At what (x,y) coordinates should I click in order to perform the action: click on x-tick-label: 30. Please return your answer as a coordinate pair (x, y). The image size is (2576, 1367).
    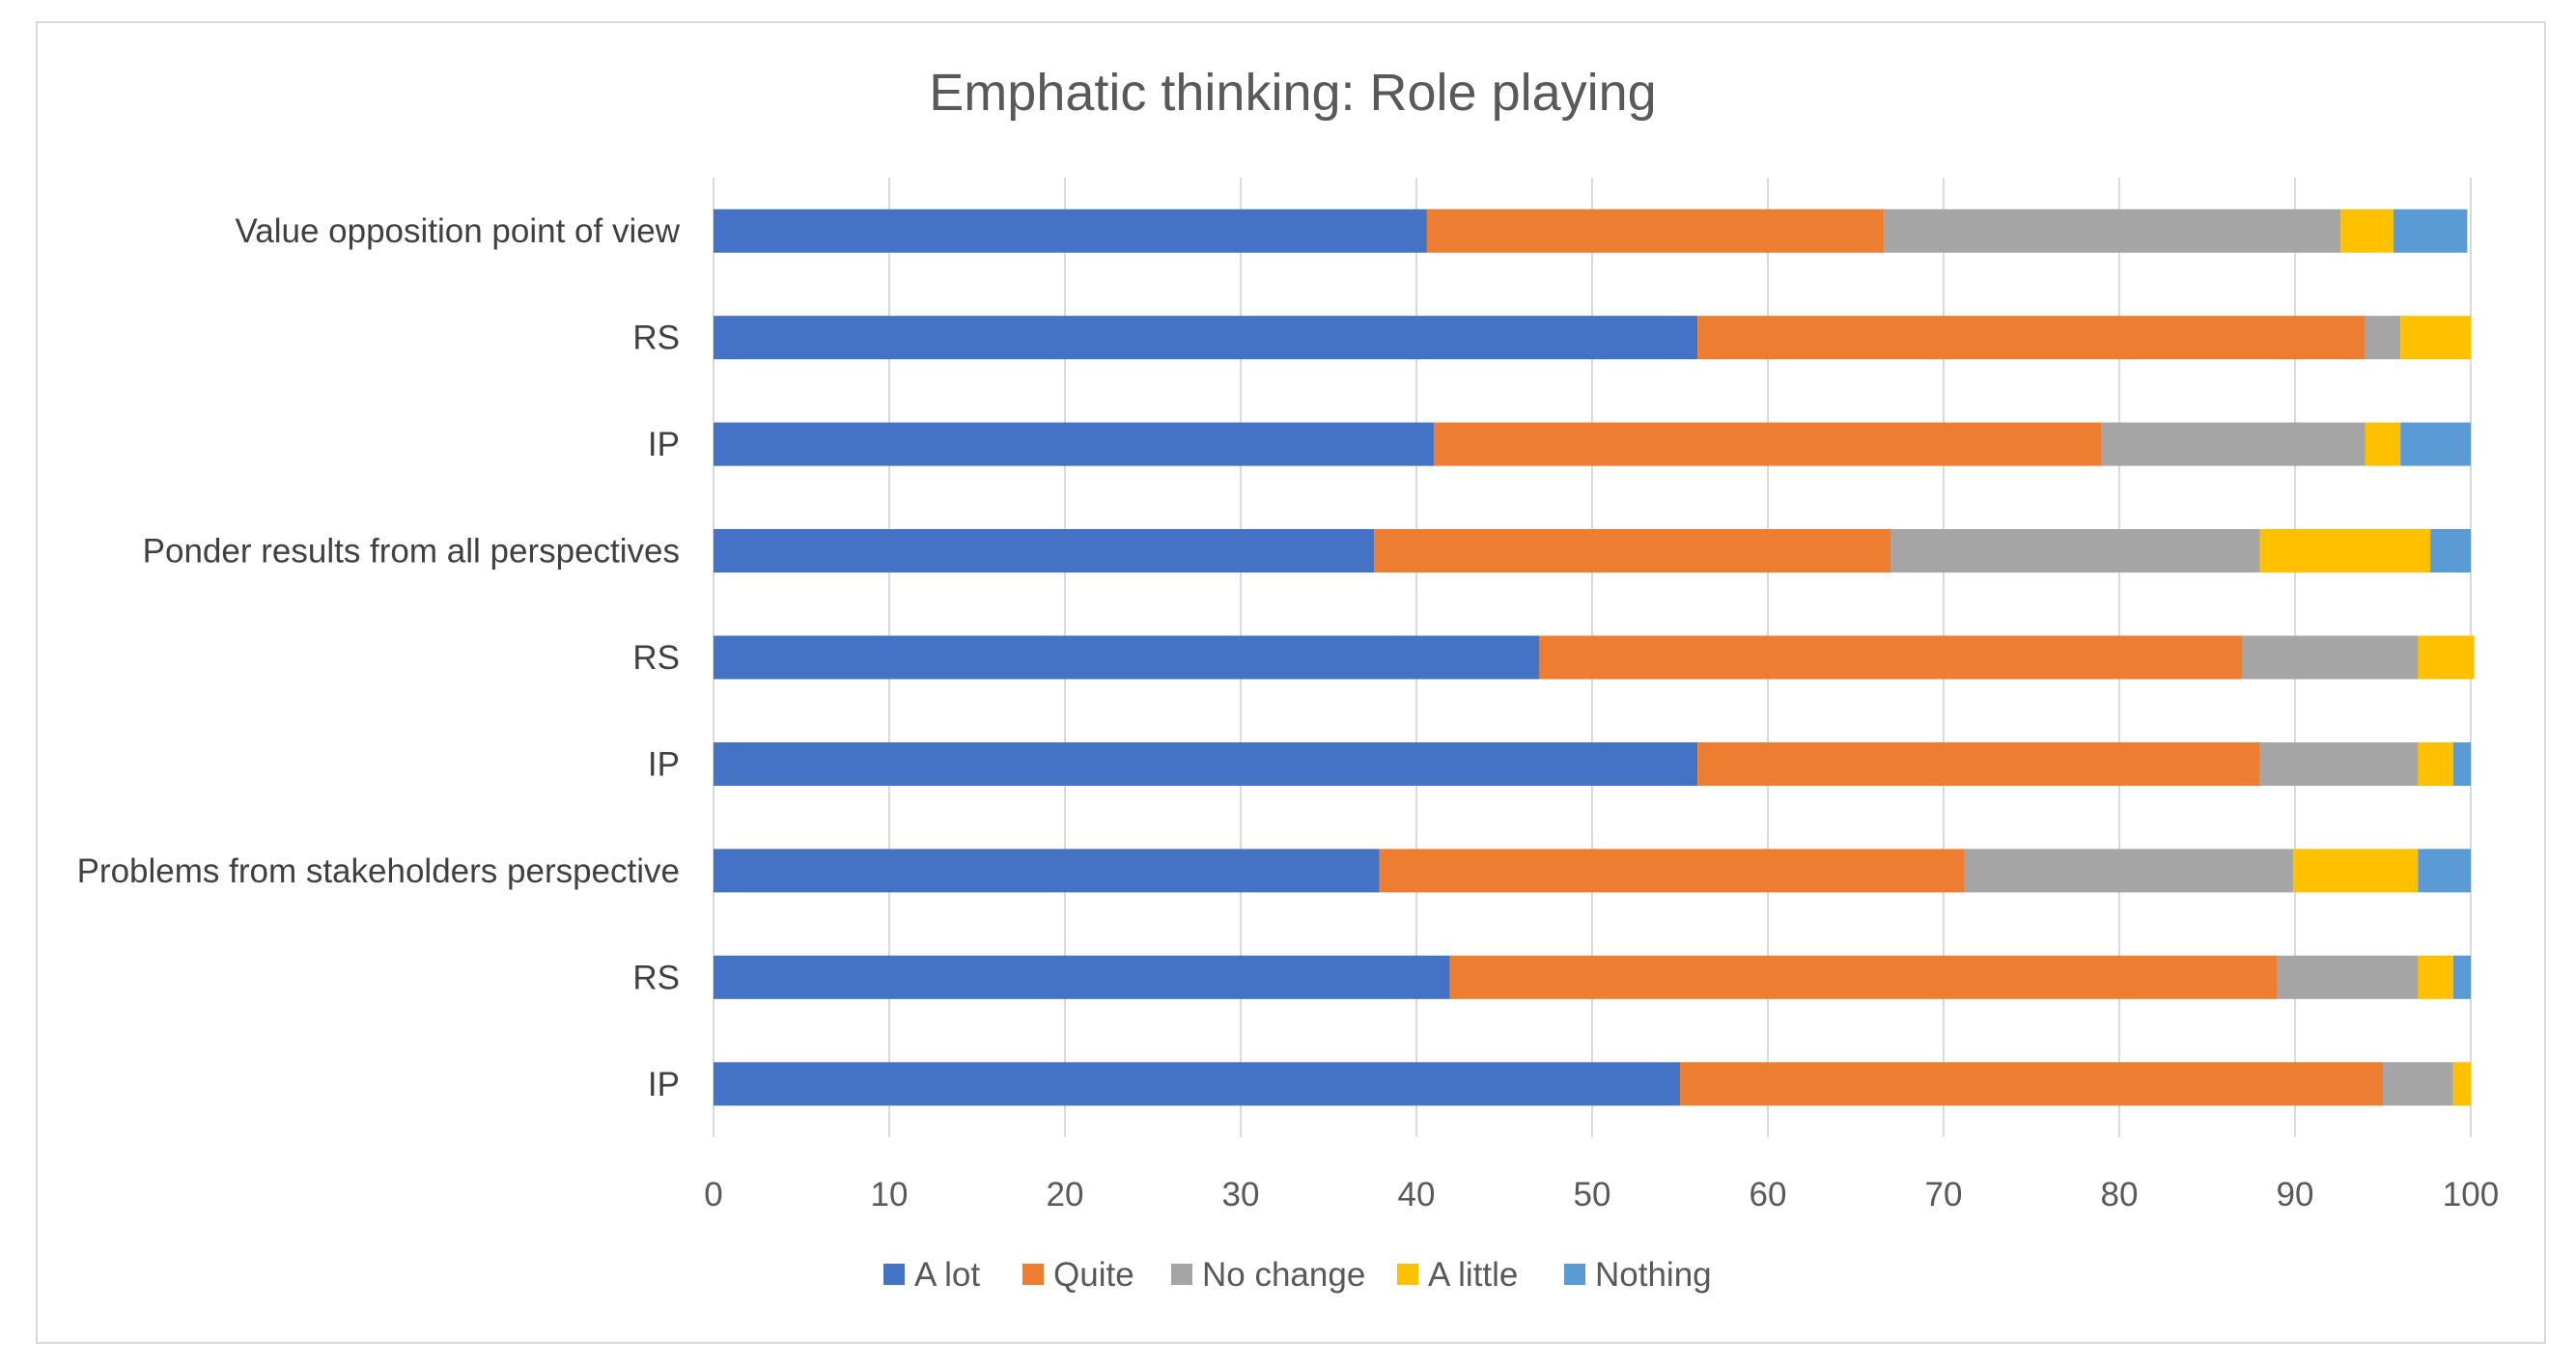
    Looking at the image, I should click on (1241, 1195).